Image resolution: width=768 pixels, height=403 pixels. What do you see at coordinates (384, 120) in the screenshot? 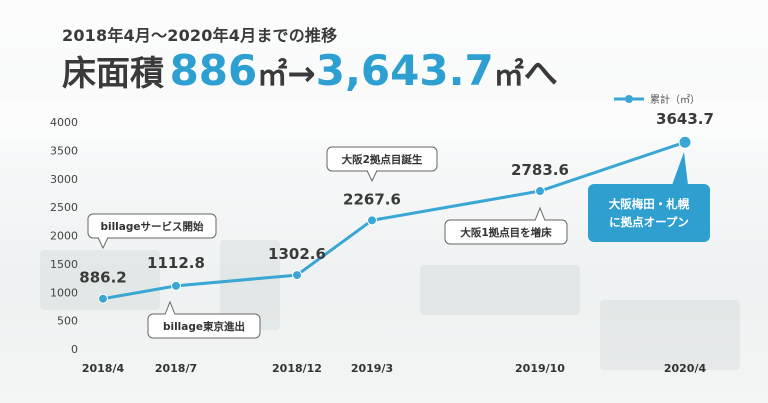
I see `background-band` at bounding box center [384, 120].